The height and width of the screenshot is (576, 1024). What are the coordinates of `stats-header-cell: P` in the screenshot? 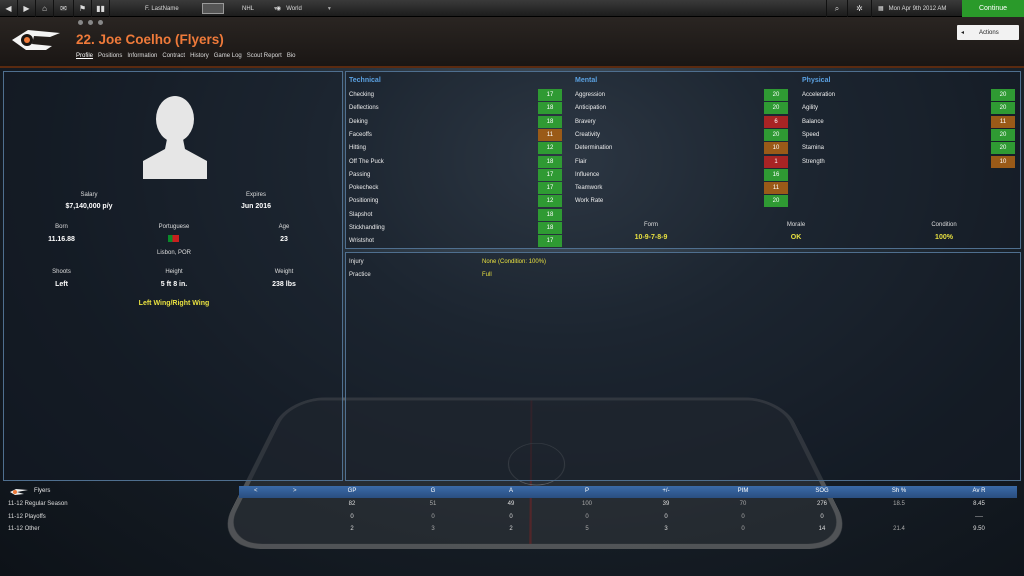 It's located at (586, 491).